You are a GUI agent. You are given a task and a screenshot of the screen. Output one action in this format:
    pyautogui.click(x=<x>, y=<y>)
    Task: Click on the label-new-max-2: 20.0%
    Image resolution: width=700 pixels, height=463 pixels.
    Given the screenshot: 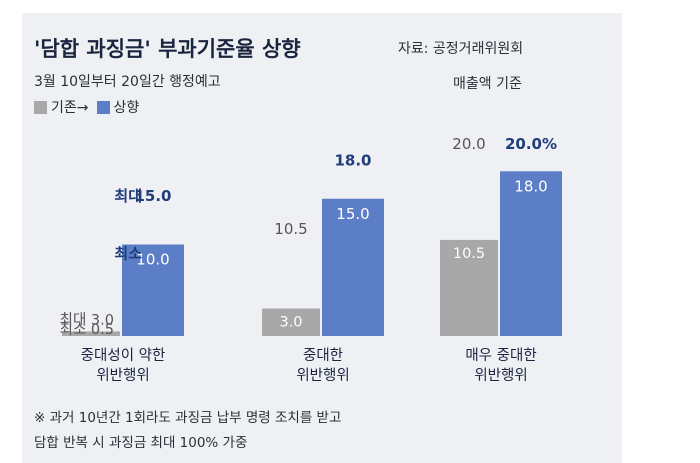 What is the action you would take?
    pyautogui.click(x=531, y=144)
    